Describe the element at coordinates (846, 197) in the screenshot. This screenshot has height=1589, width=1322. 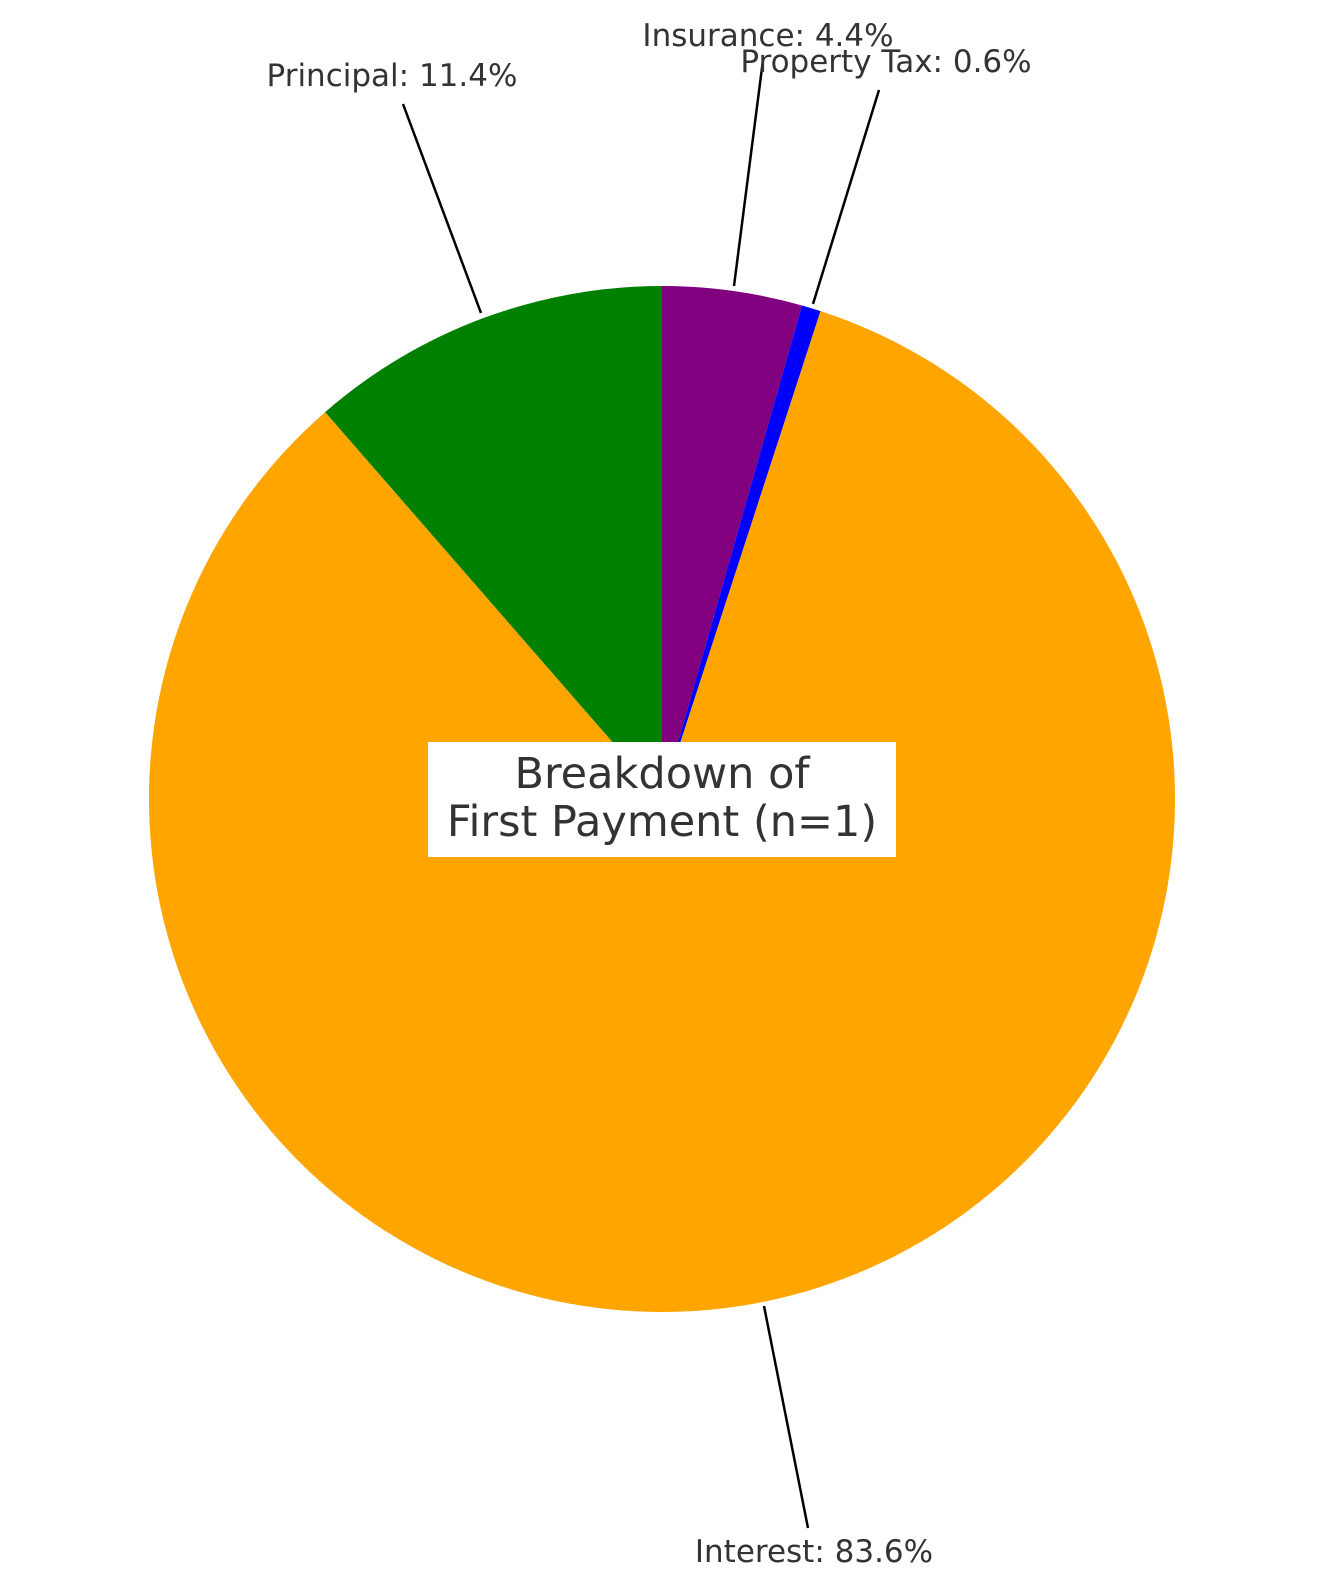
I see `leader-line-property-tax` at that location.